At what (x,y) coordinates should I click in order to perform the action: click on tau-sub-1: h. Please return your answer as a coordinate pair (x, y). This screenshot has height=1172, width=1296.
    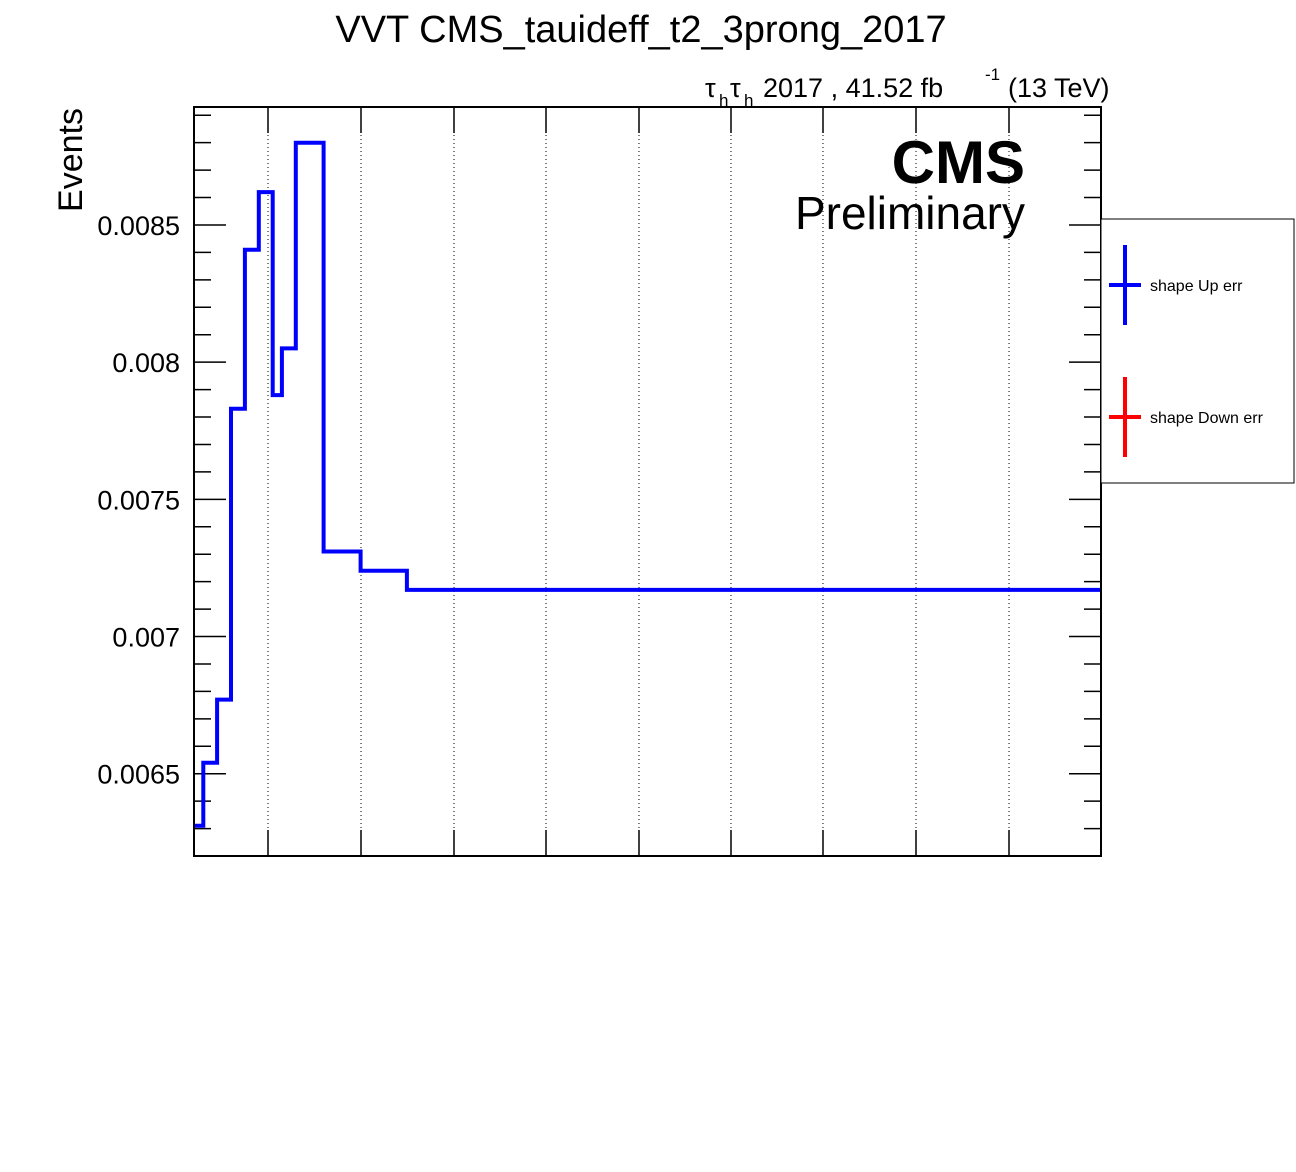
    Looking at the image, I should click on (723, 100).